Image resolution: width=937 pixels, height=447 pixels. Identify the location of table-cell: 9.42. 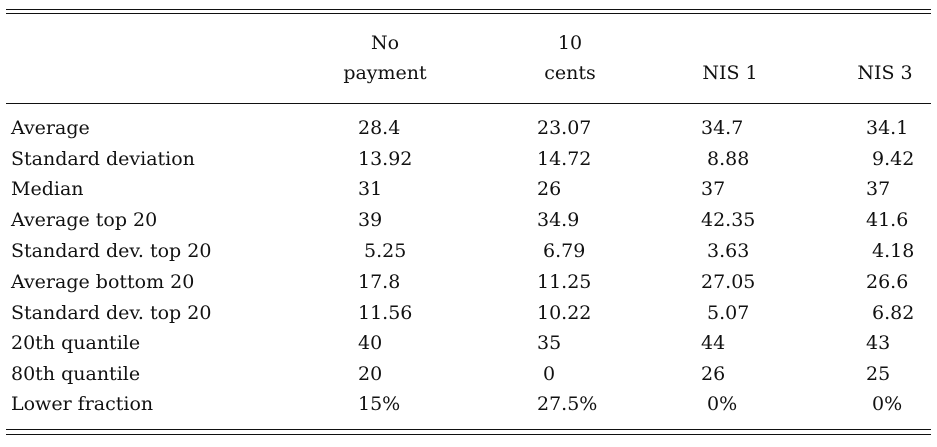
(890, 159).